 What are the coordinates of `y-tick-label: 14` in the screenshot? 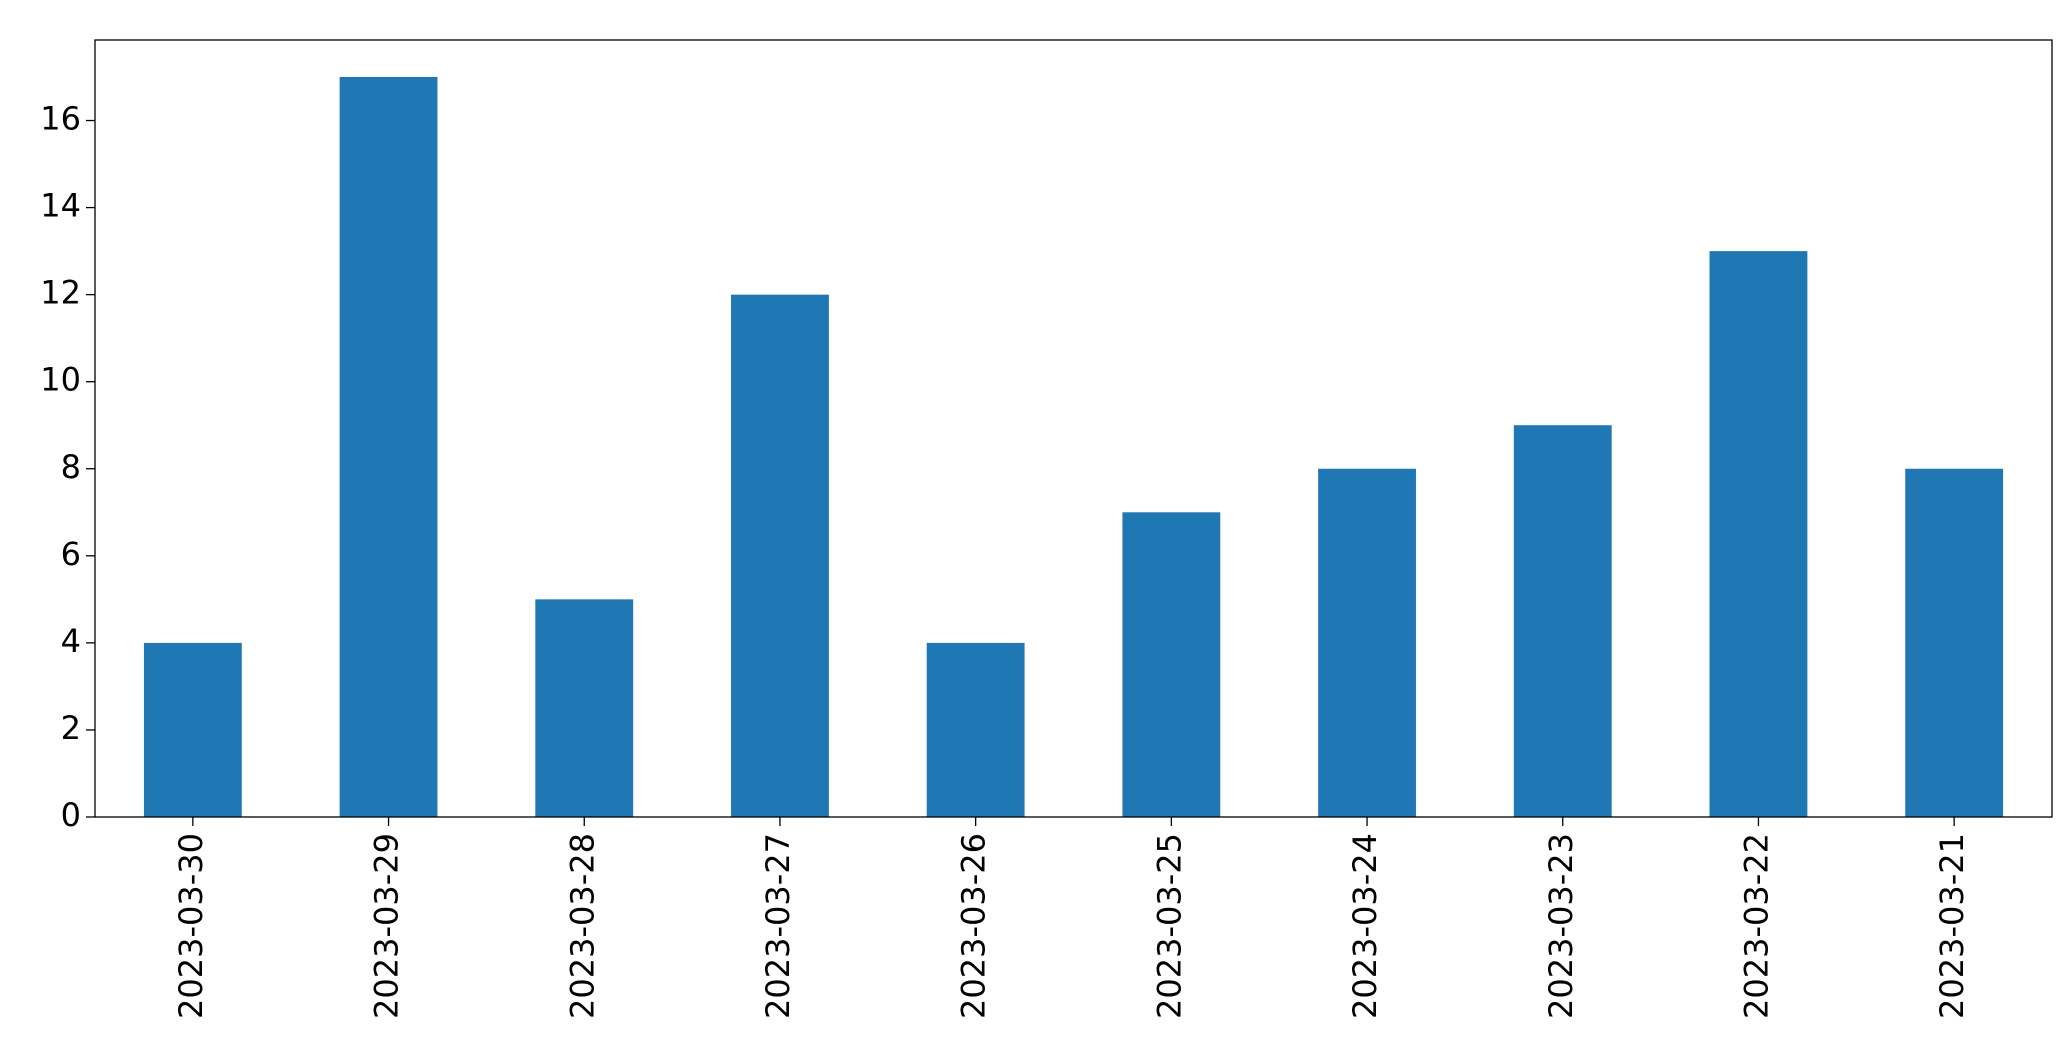 It's located at (60, 206).